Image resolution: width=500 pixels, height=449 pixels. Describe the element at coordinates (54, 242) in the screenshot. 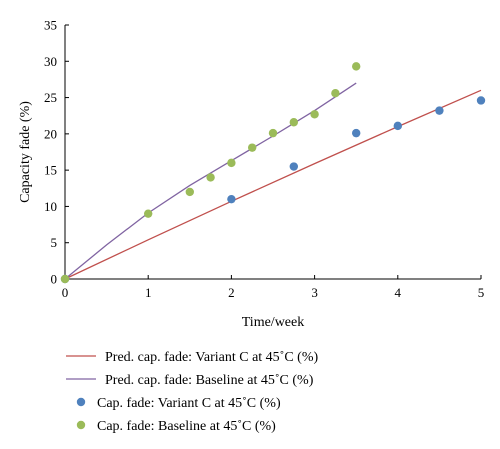

I see `y-tick-label: 5` at that location.